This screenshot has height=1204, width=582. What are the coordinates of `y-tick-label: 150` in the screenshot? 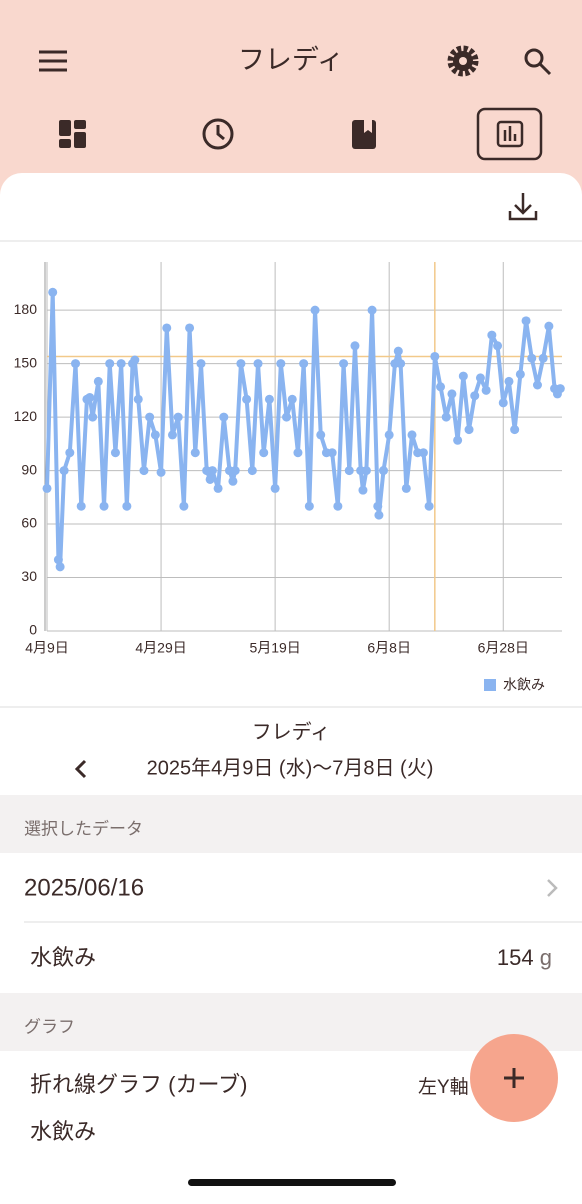 It's located at (26, 362).